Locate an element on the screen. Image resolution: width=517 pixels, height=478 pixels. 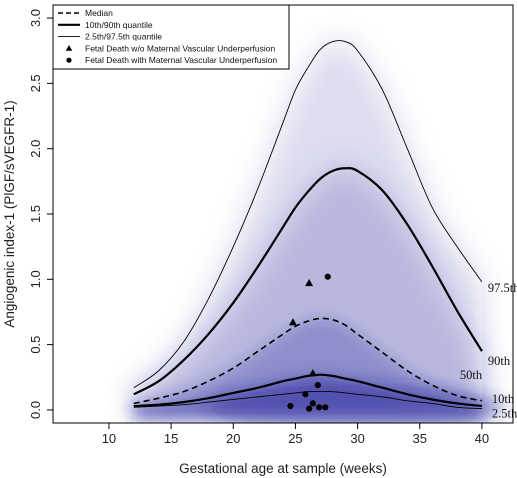
y-tick-label: 1.5 is located at coordinates (35, 214).